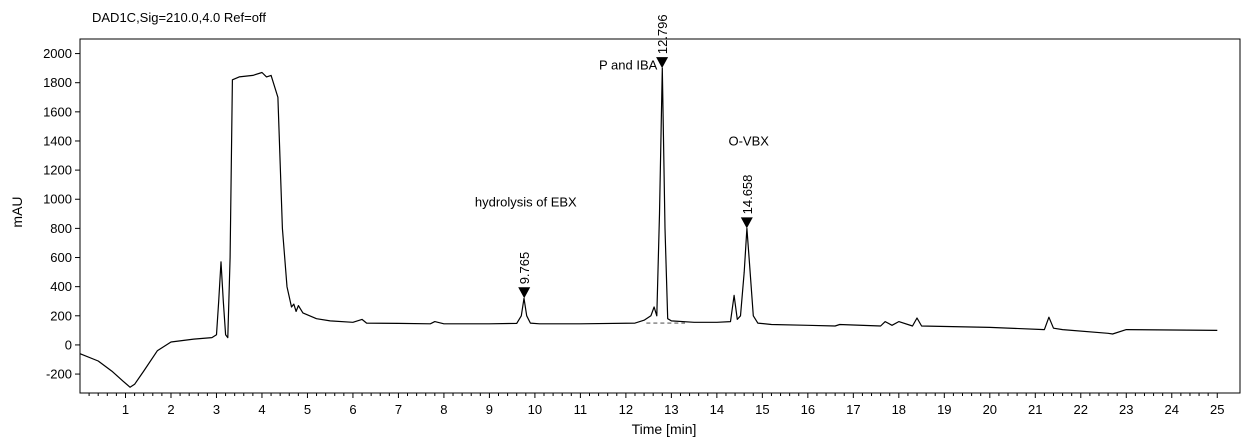 Image resolution: width=1244 pixels, height=437 pixels. What do you see at coordinates (748, 140) in the screenshot?
I see `peak-annotation: O-VBX` at bounding box center [748, 140].